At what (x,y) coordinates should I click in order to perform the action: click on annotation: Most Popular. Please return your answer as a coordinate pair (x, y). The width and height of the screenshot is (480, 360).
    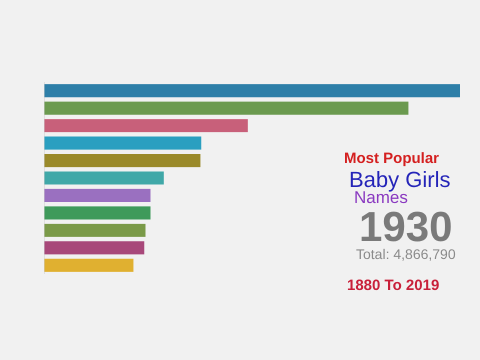
    Looking at the image, I should click on (392, 158).